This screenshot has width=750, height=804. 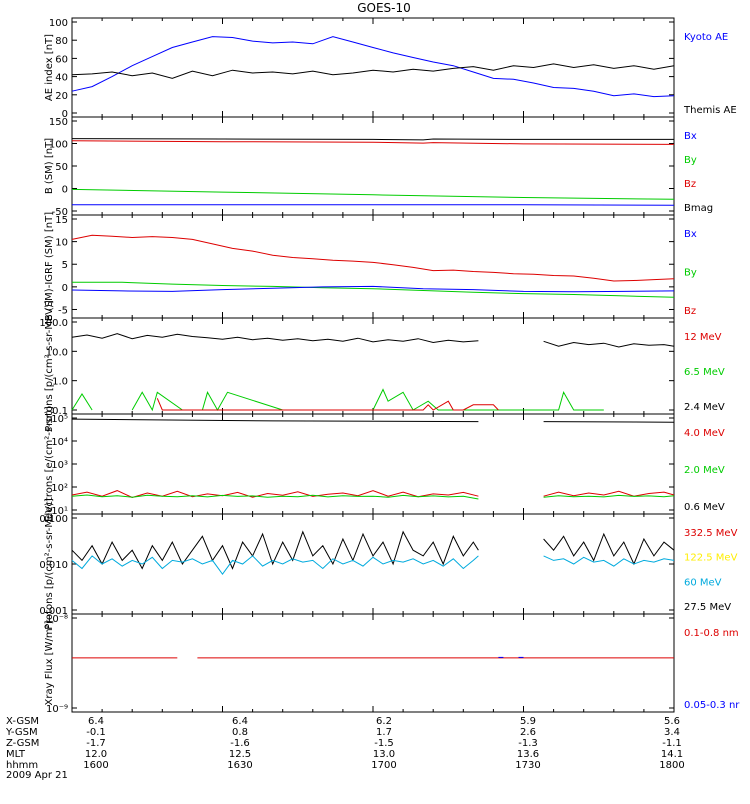 What do you see at coordinates (704, 507) in the screenshot?
I see `legend-entry: 0.6 MeV` at bounding box center [704, 507].